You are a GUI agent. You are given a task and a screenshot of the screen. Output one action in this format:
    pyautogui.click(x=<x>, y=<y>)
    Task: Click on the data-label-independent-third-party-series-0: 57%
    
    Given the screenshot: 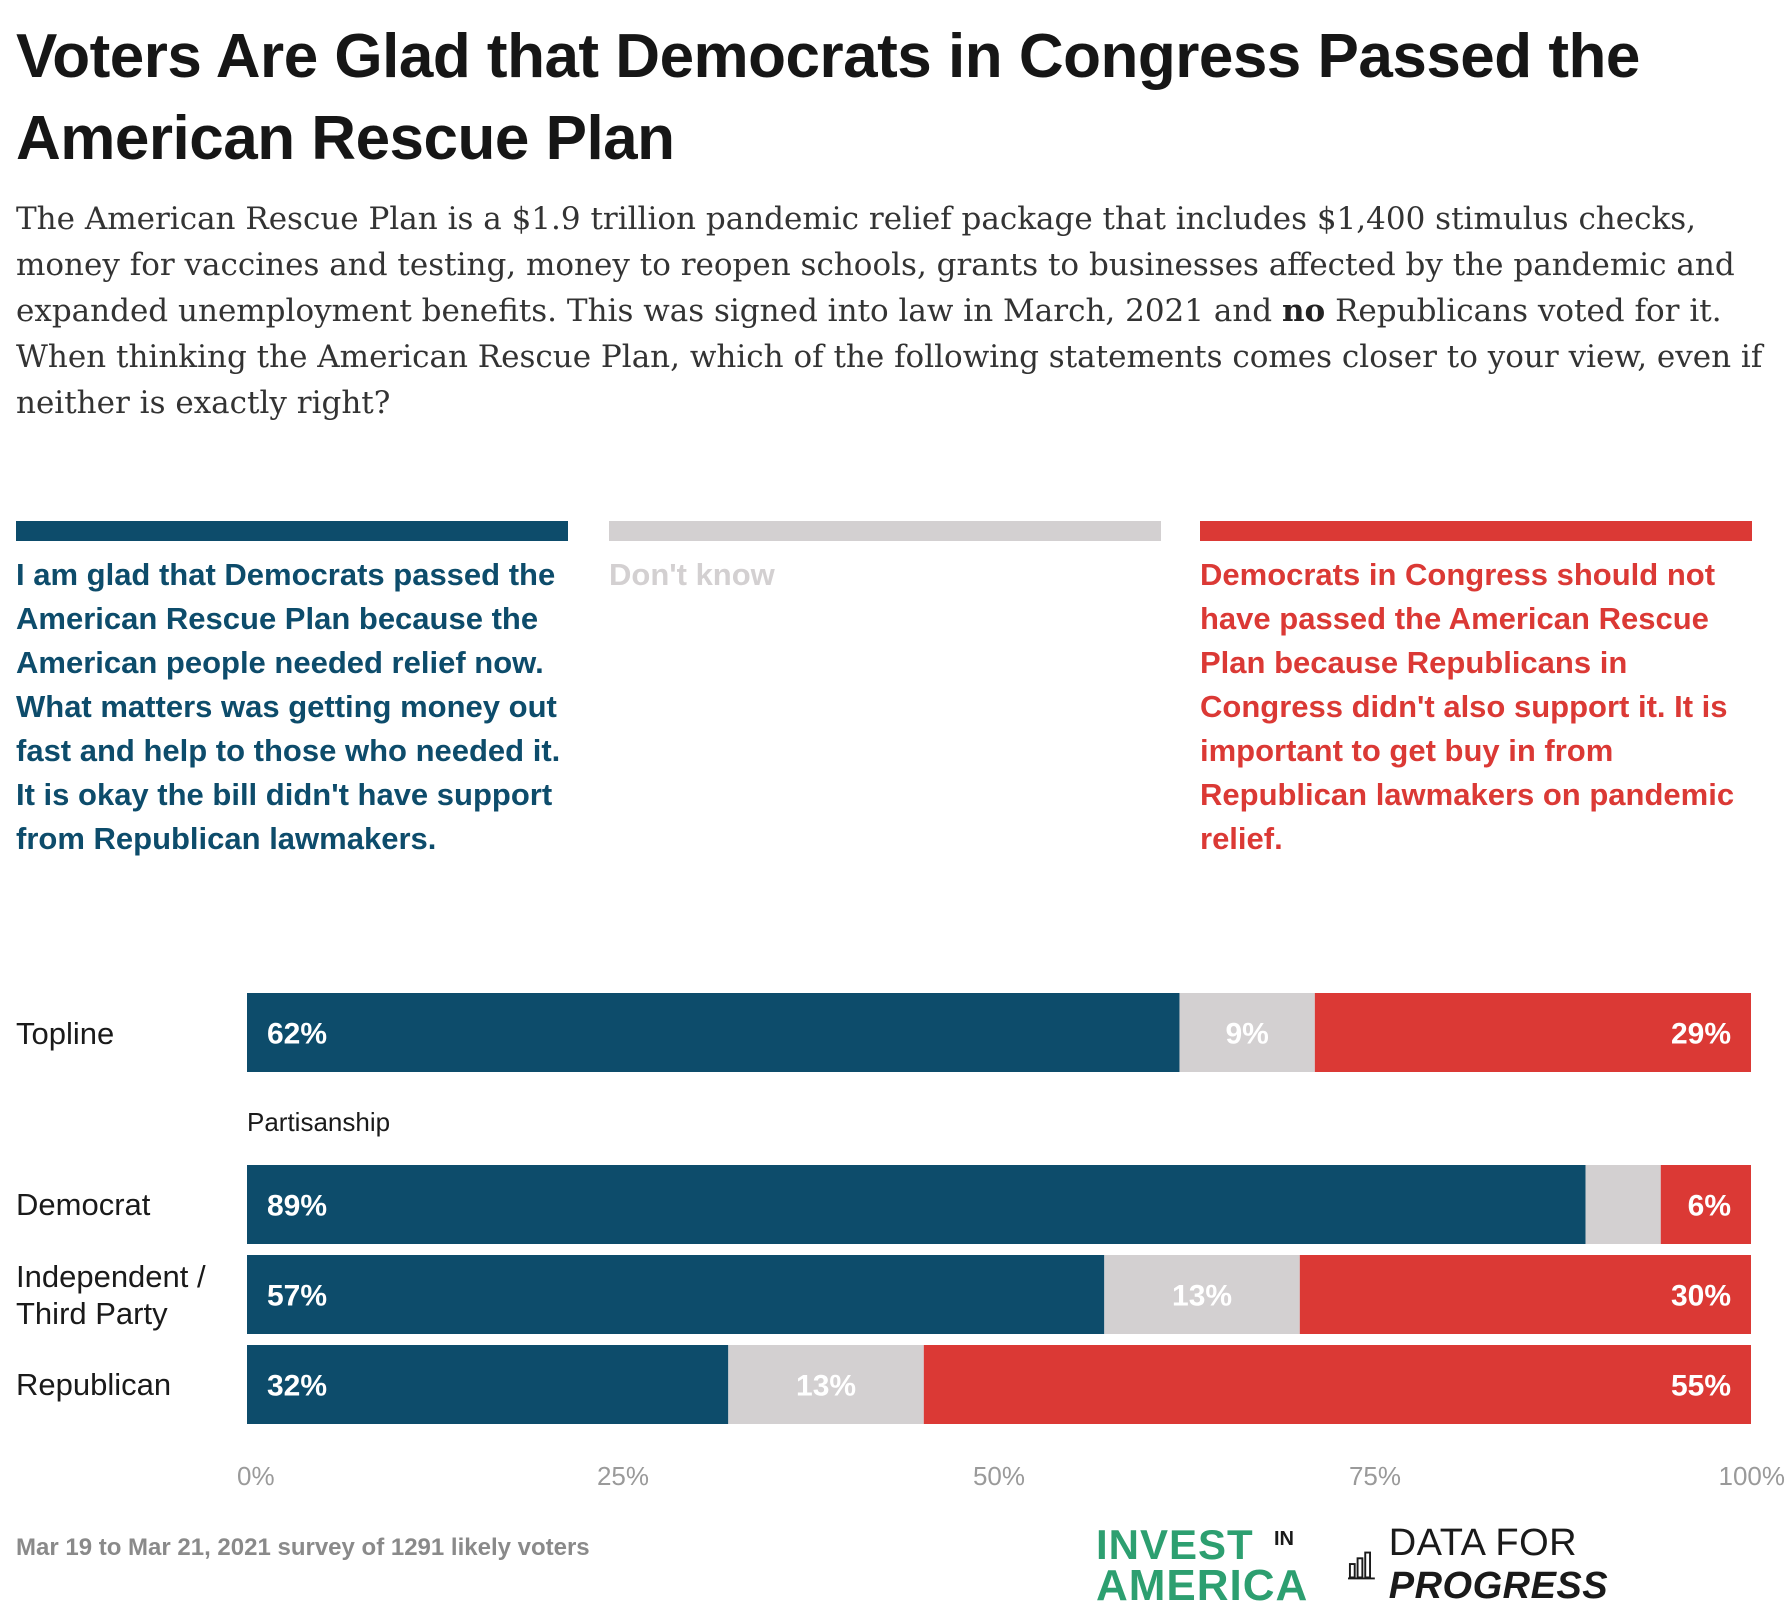 What is the action you would take?
    pyautogui.click(x=297, y=1296)
    